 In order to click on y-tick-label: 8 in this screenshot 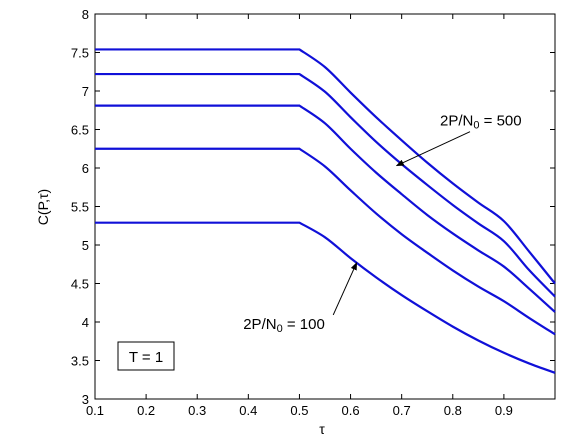, I will do `click(85, 14)`.